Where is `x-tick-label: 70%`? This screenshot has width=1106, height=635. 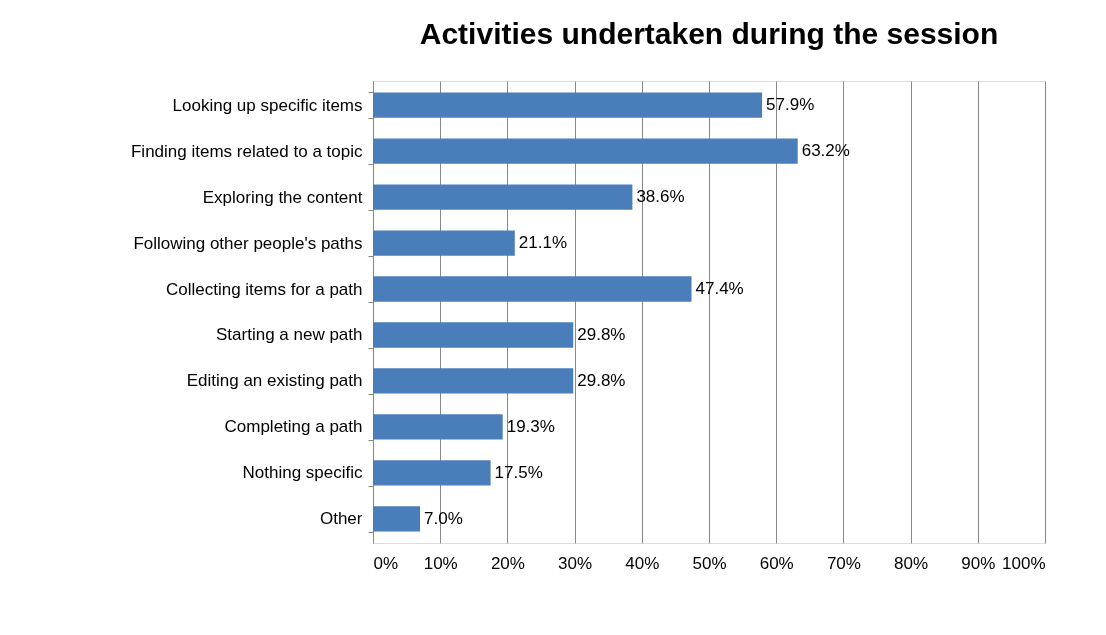 x-tick-label: 70% is located at coordinates (843, 563).